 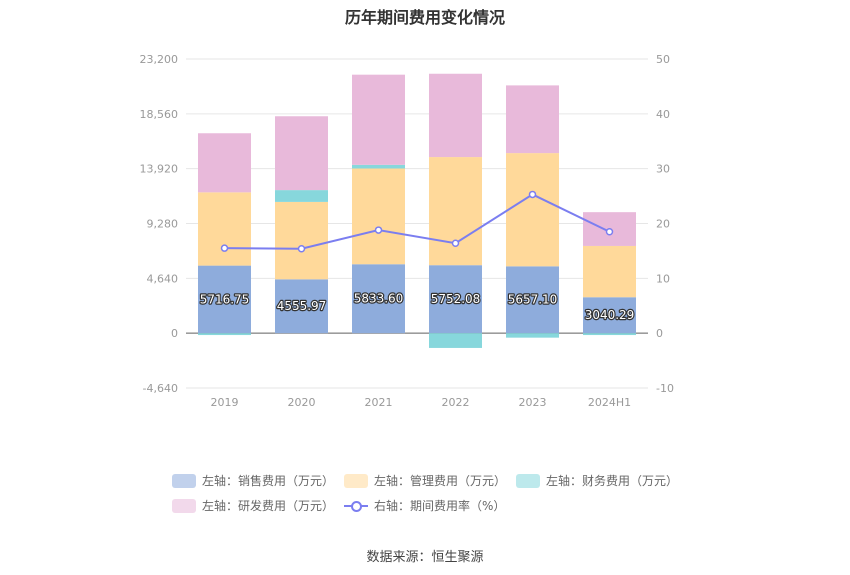 What do you see at coordinates (609, 402) in the screenshot?
I see `category-label: 2024H1` at bounding box center [609, 402].